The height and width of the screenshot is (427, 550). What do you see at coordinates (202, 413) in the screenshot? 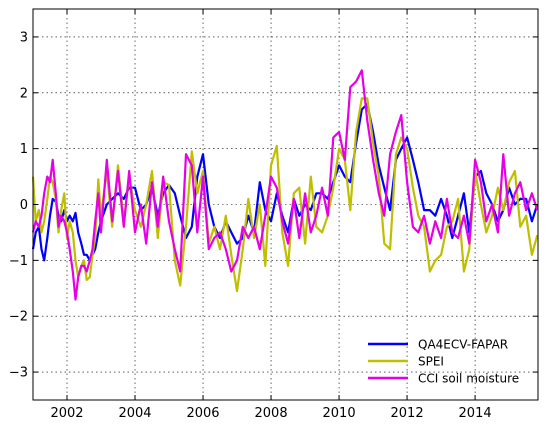
I see `x-tick-label: 2006` at bounding box center [202, 413].